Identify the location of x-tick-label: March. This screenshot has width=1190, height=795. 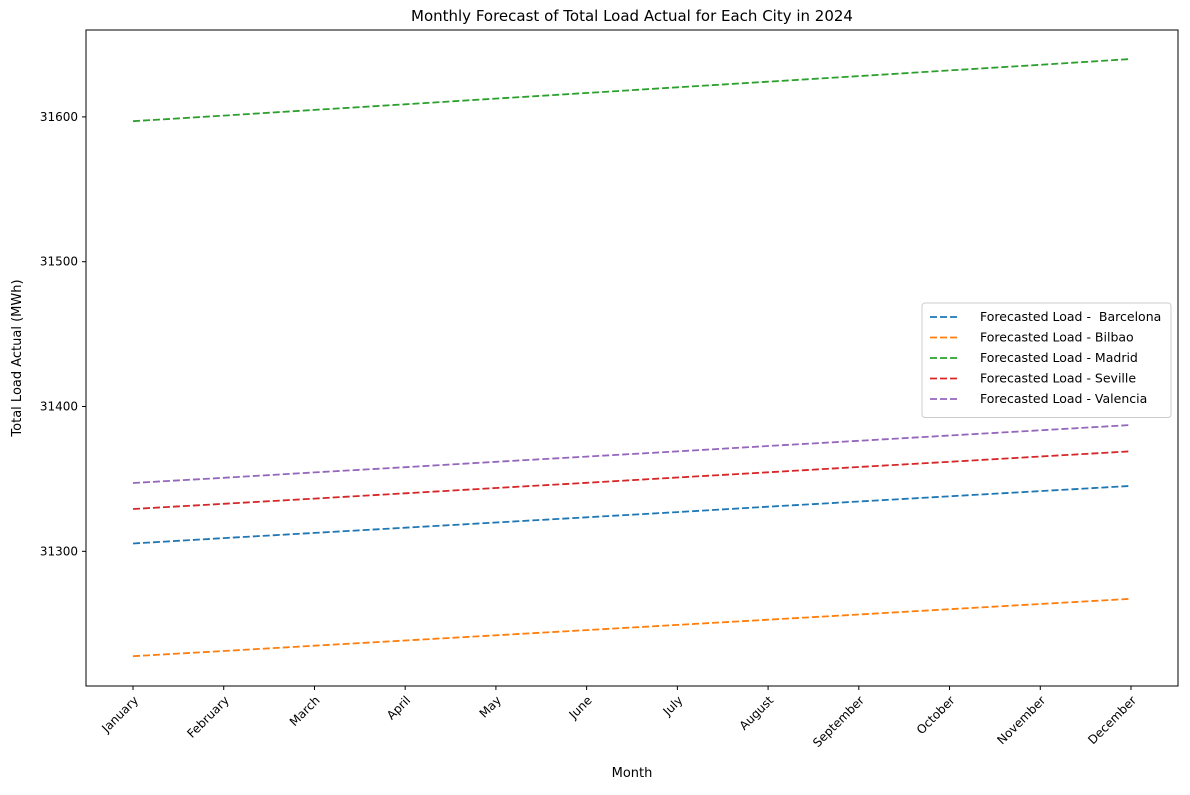
(305, 711).